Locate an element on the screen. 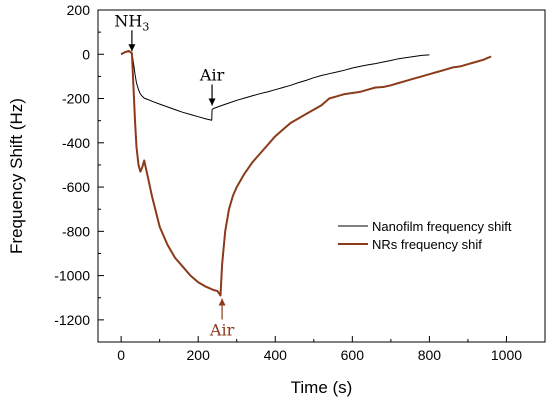 The image size is (550, 402). x-tick-label: 600 is located at coordinates (353, 355).